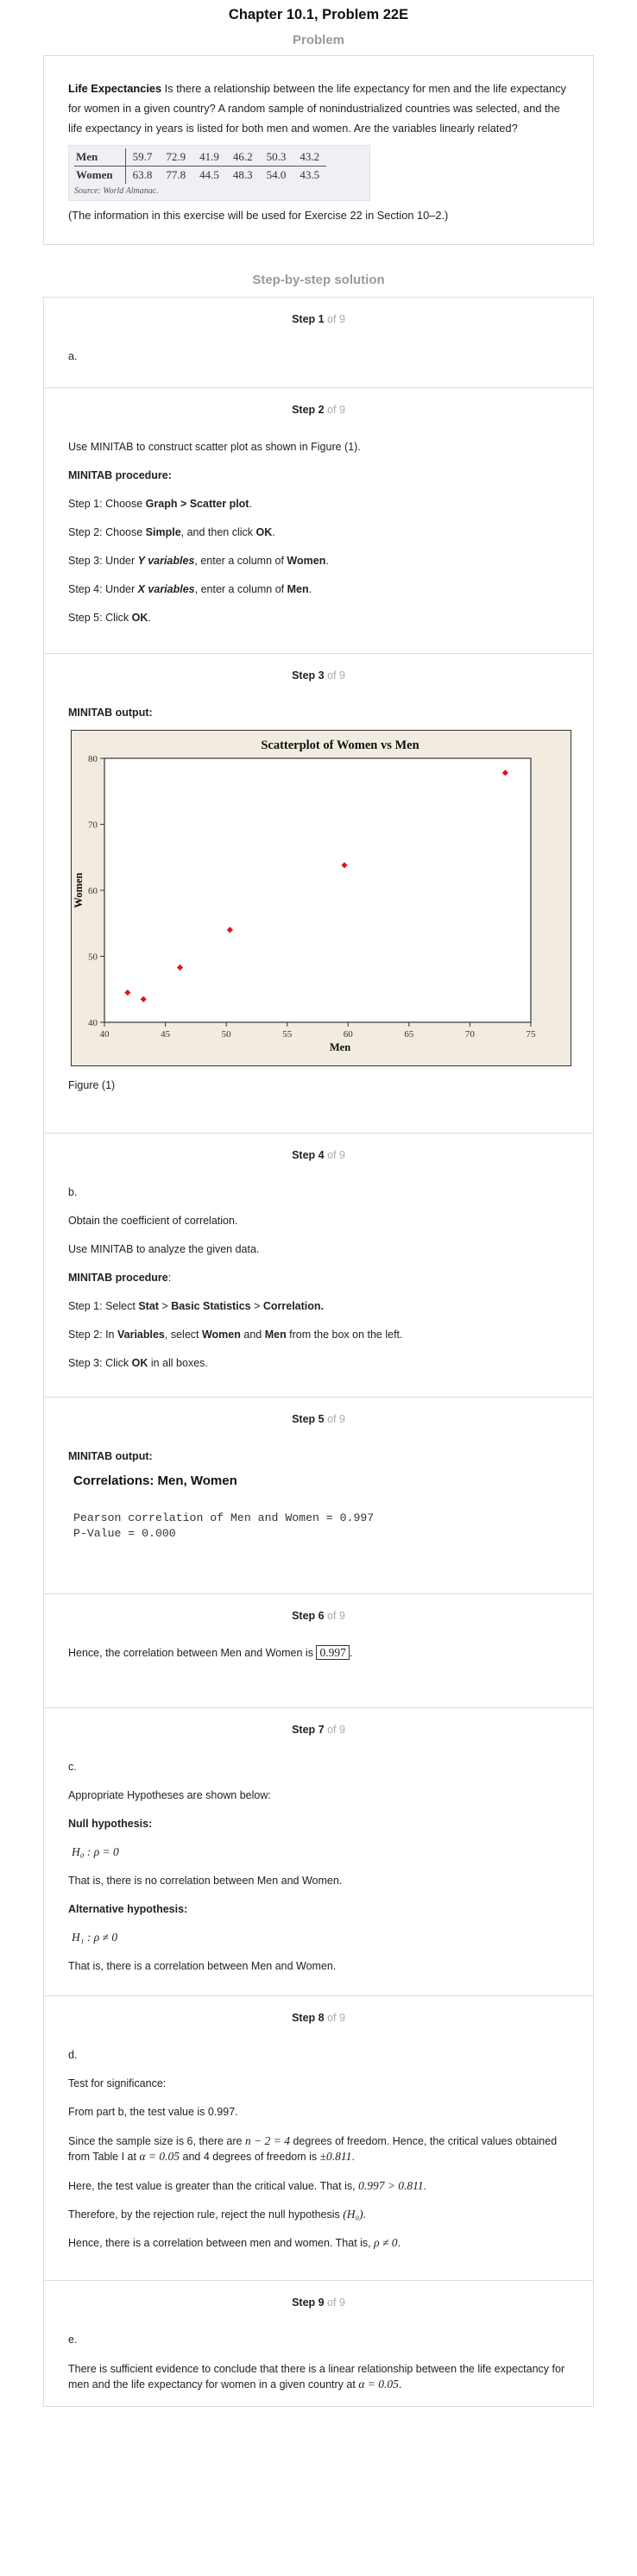 The width and height of the screenshot is (637, 2576). I want to click on part-label: a., so click(73, 356).